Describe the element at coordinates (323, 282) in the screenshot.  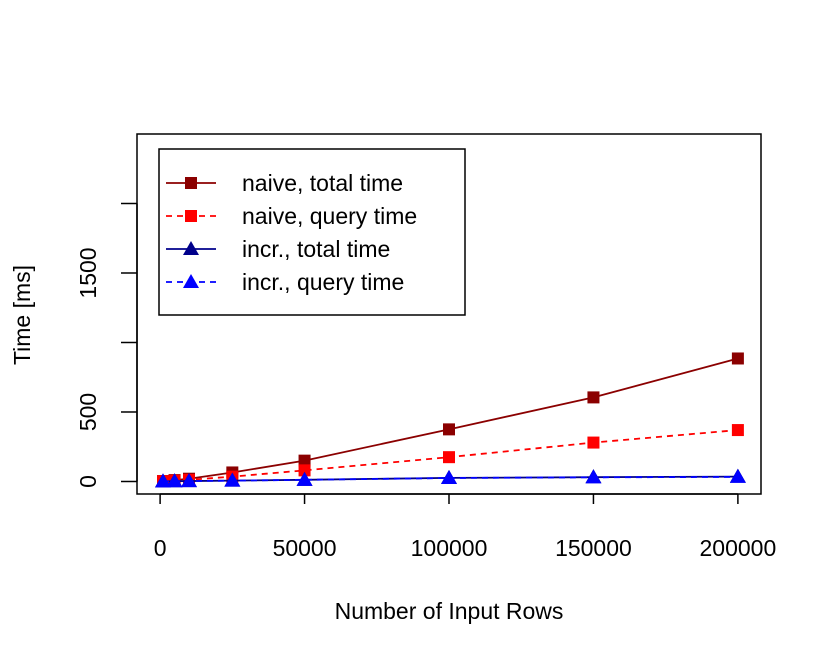
I see `legend-label: incr., query time` at that location.